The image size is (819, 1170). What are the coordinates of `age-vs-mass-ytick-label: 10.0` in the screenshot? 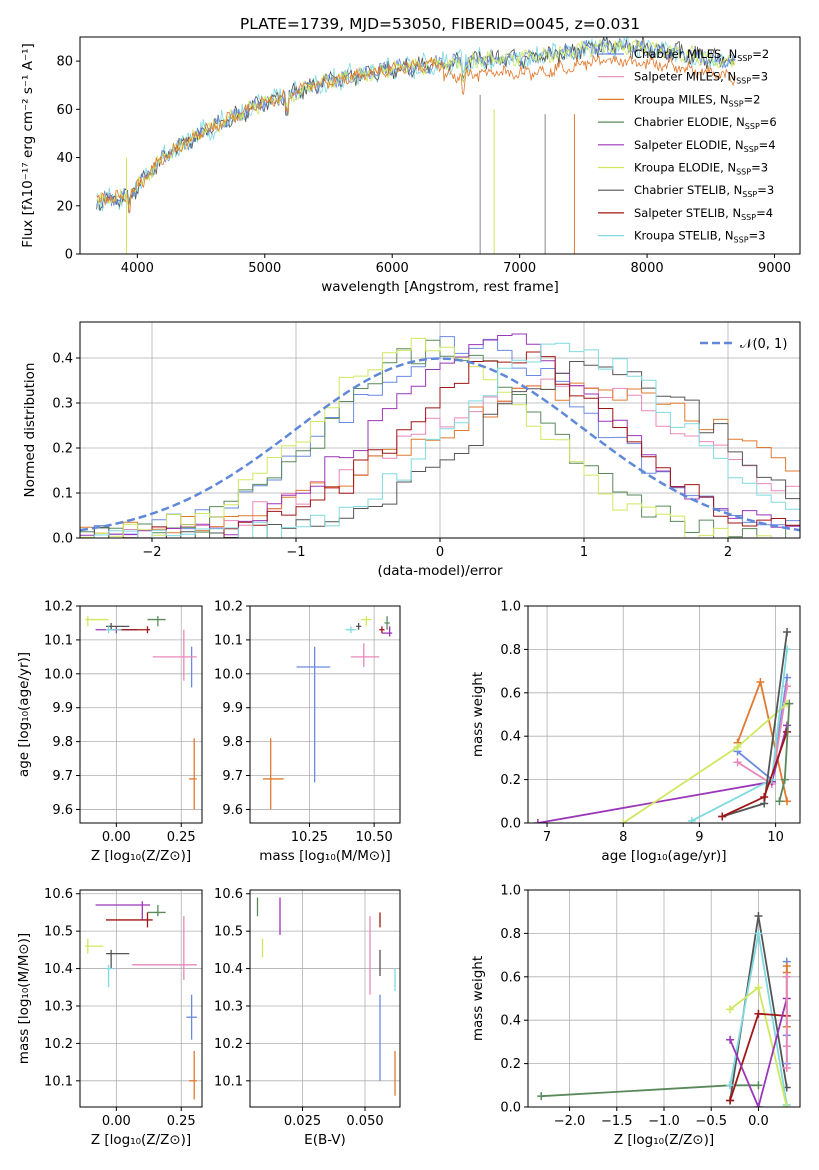 It's located at (228, 674).